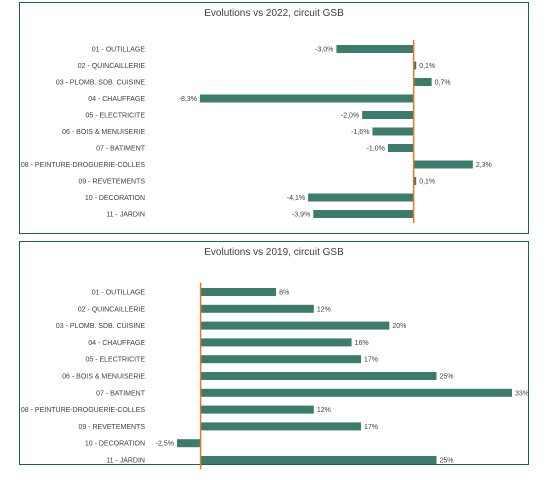  I want to click on chart-1-data-label-9: -2,5%, so click(165, 444).